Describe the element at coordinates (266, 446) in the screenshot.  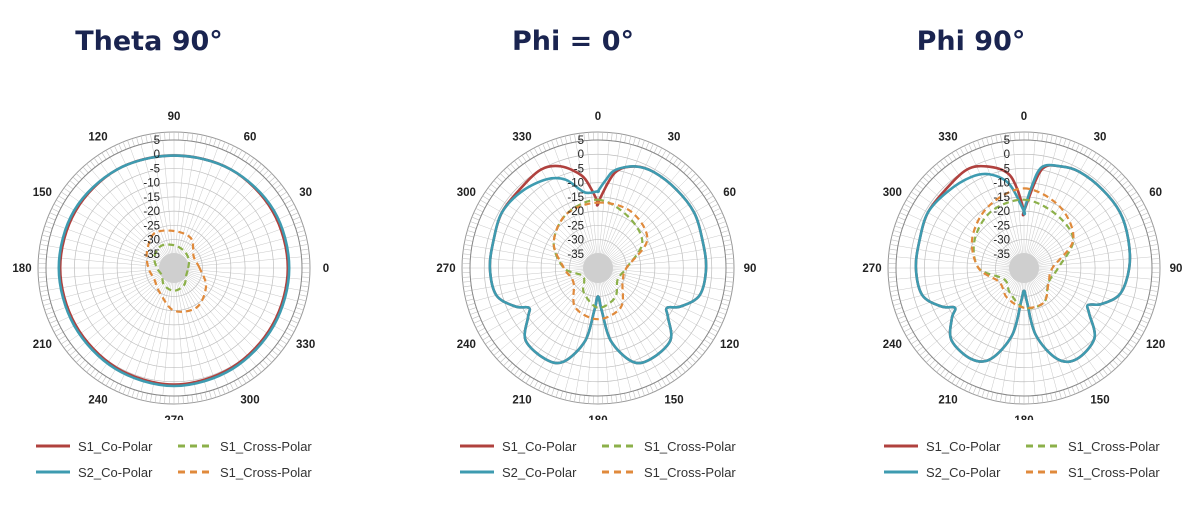
I see `legend-label: S1_Cross-Polar` at that location.